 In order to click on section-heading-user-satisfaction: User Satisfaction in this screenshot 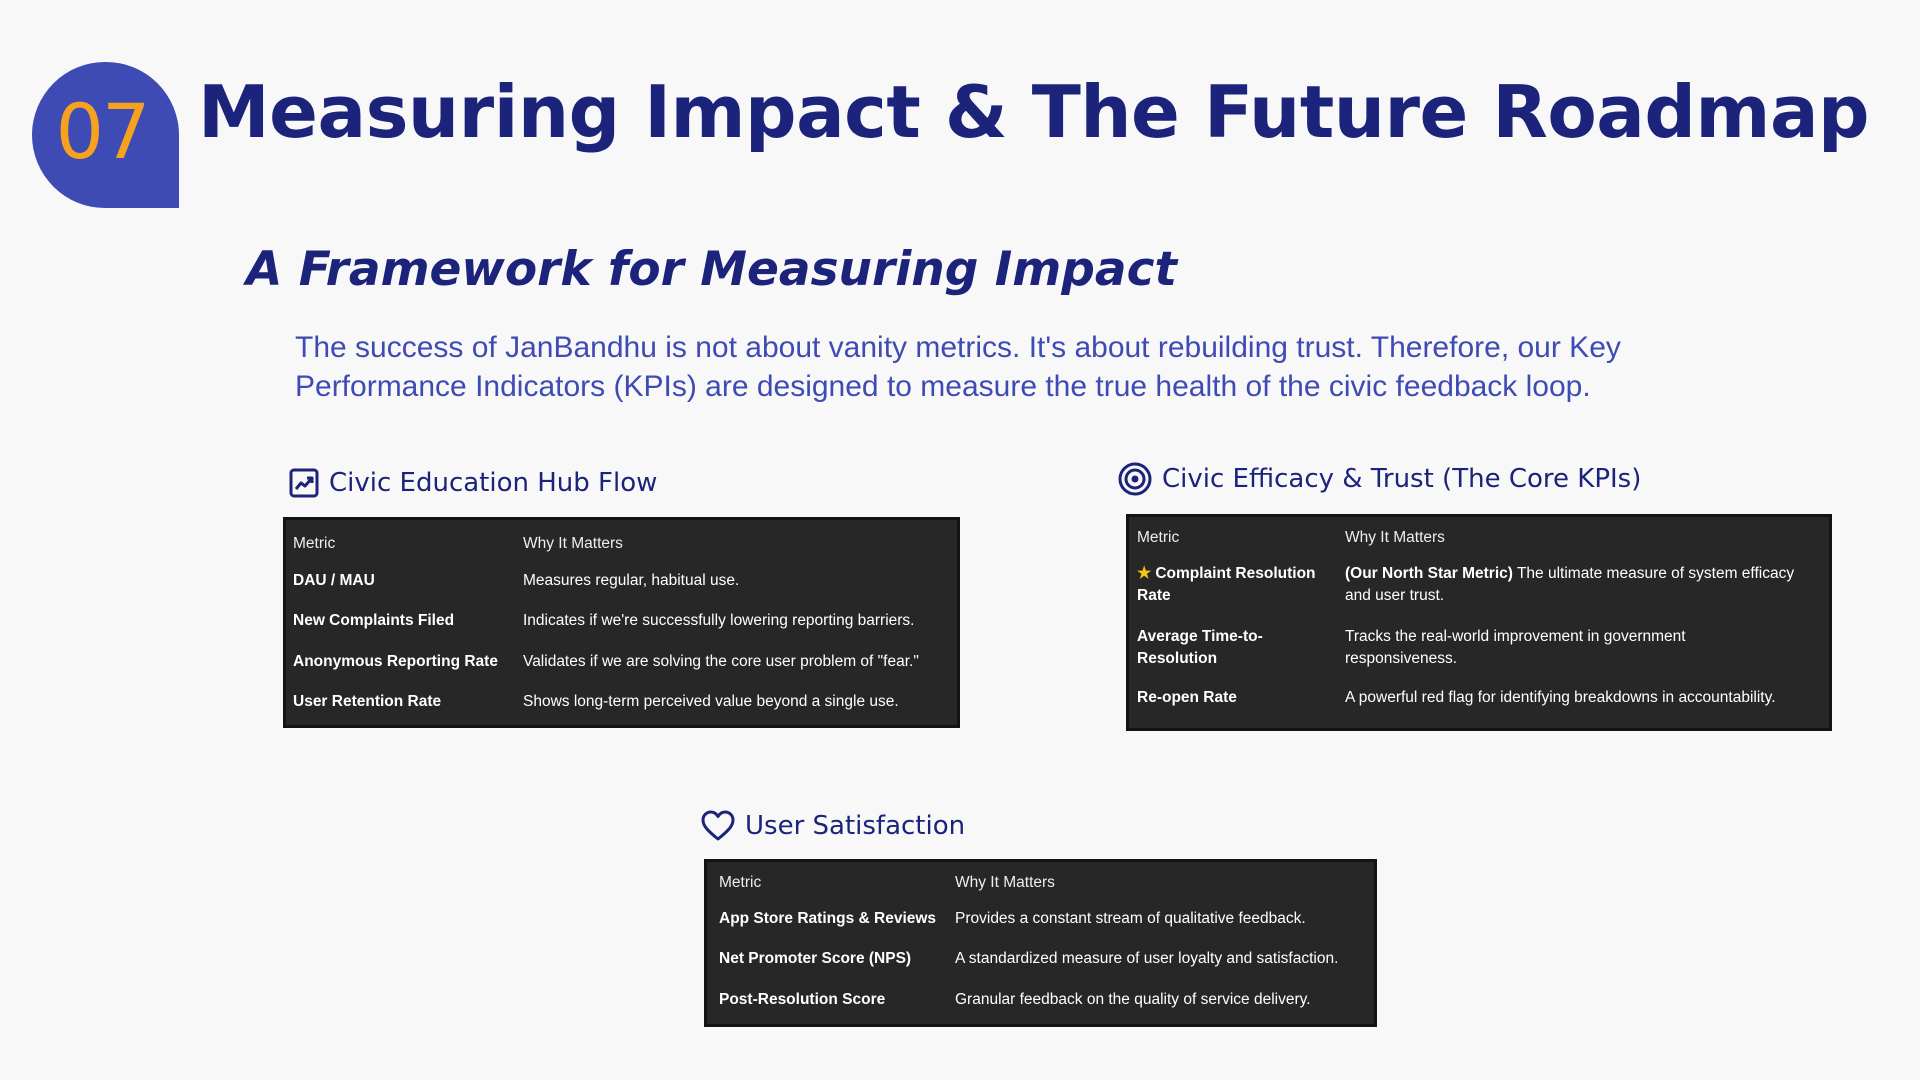, I will do `click(833, 826)`.